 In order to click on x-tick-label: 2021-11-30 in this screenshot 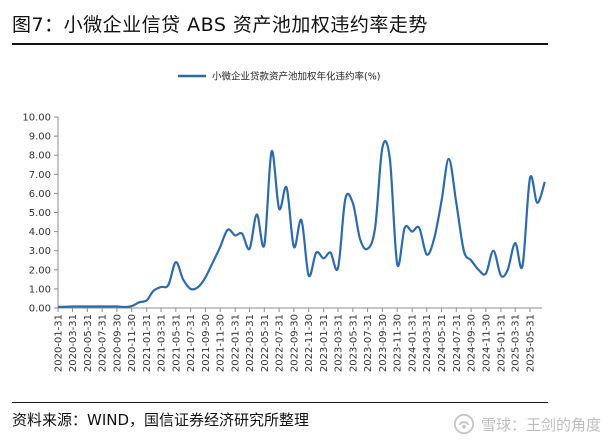, I will do `click(221, 343)`.